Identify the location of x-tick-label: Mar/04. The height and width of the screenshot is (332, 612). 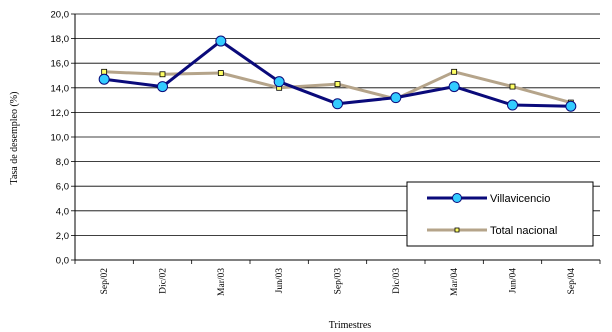
(455, 282).